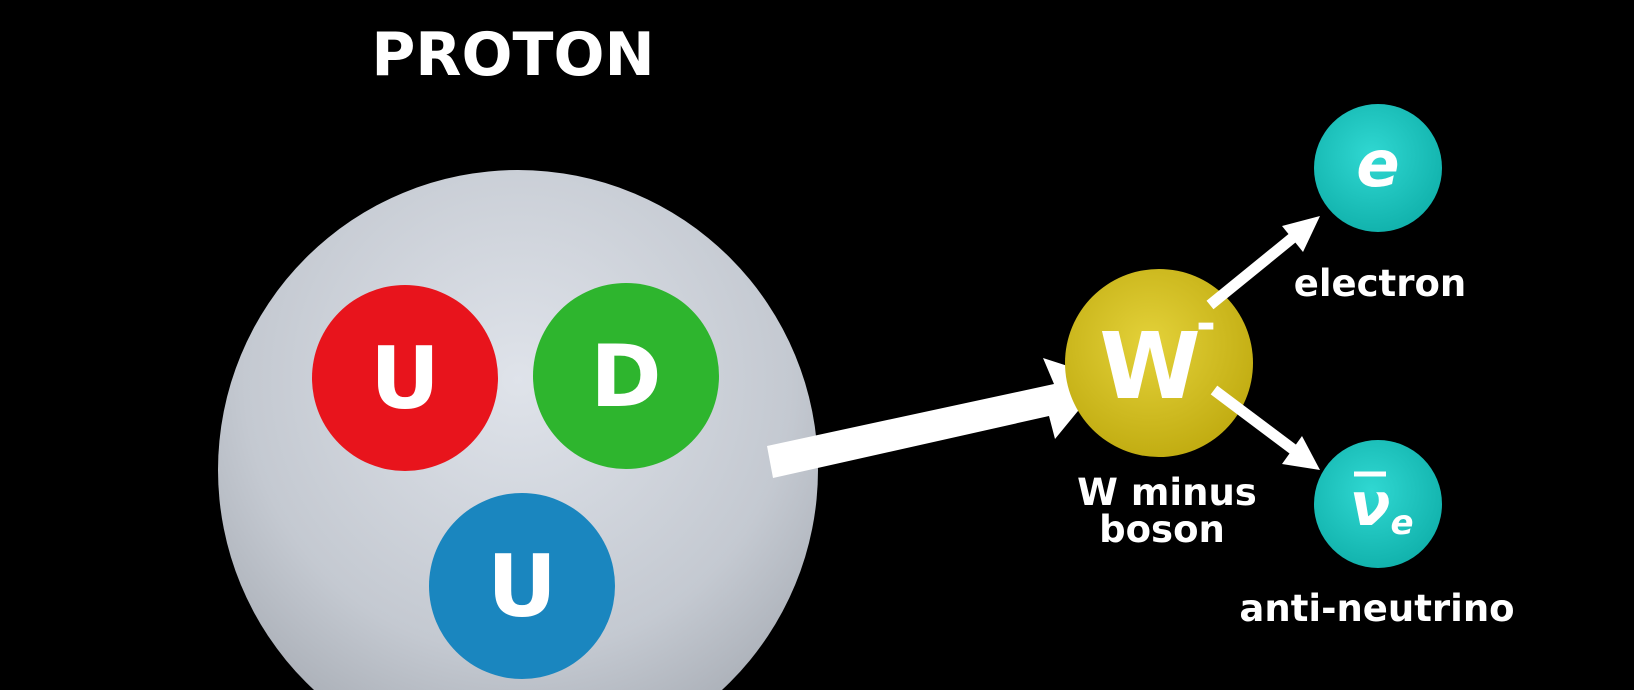  I want to click on quark-up-1-letter: U, so click(405, 379).